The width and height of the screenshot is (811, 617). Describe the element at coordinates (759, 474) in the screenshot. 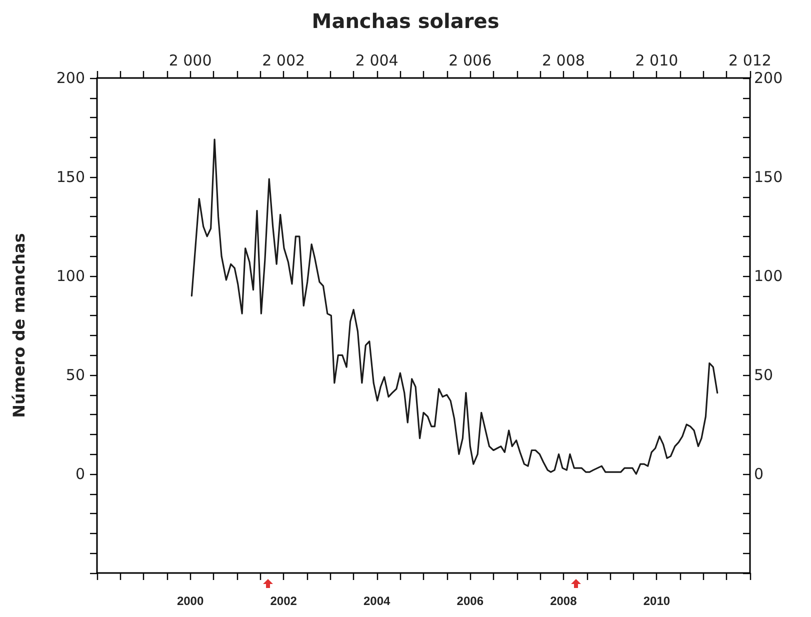

I see `y2-tick-label: 0` at that location.